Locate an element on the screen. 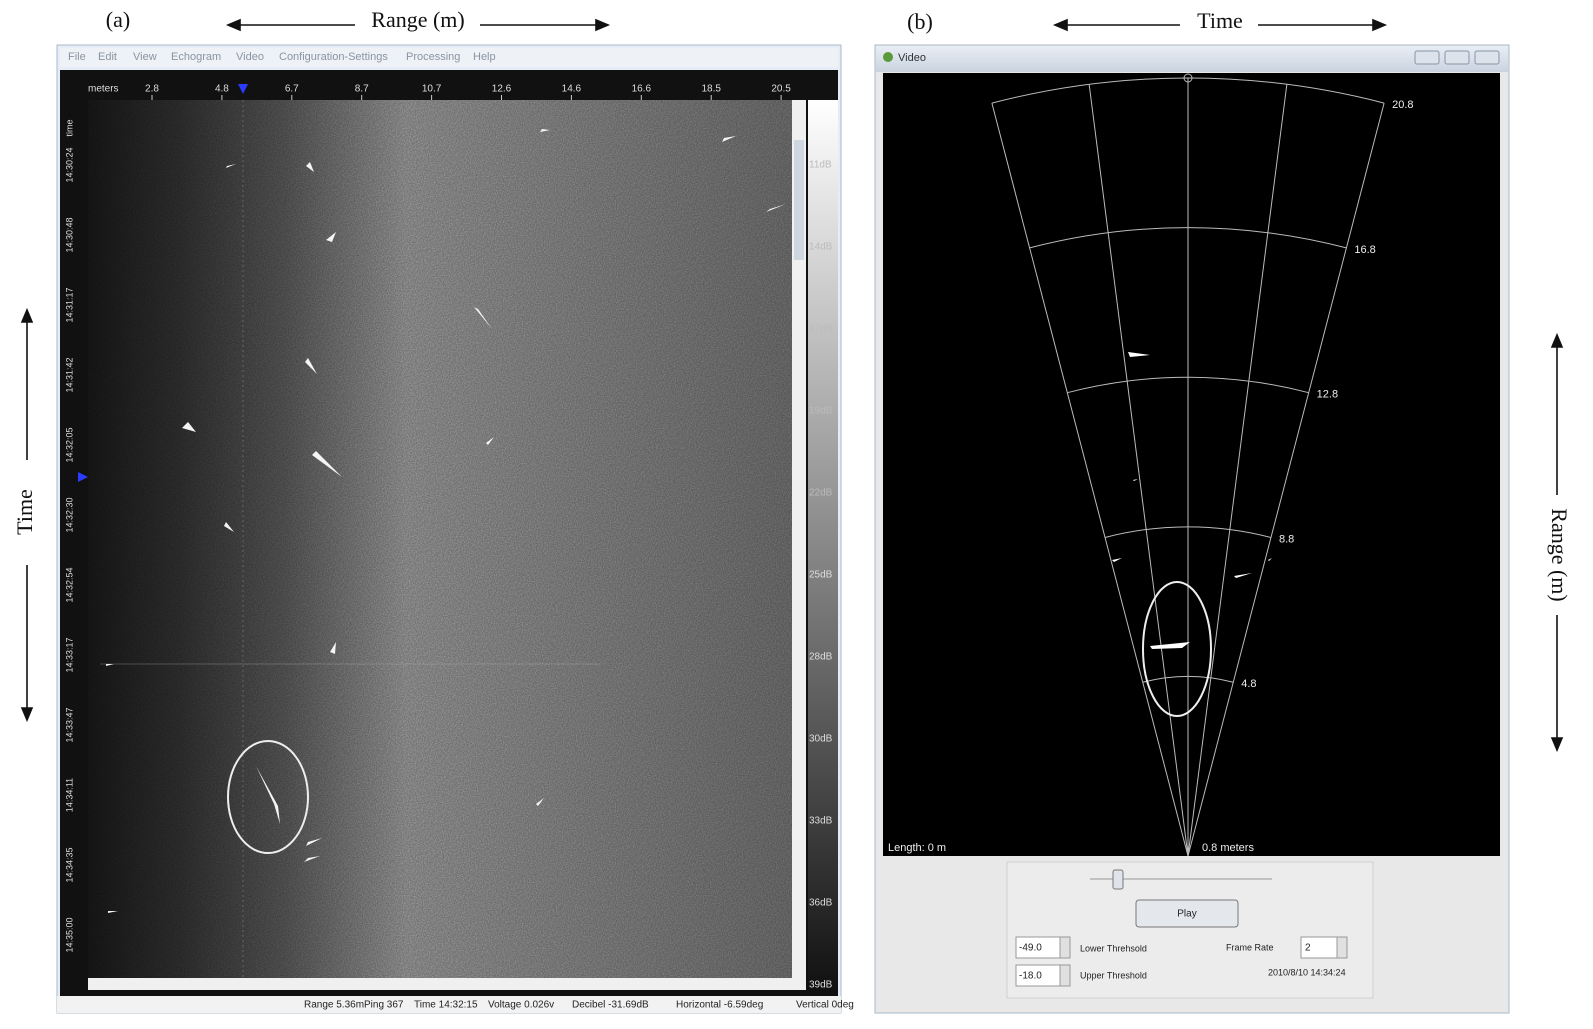  scroll-thumb is located at coordinates (799, 200).